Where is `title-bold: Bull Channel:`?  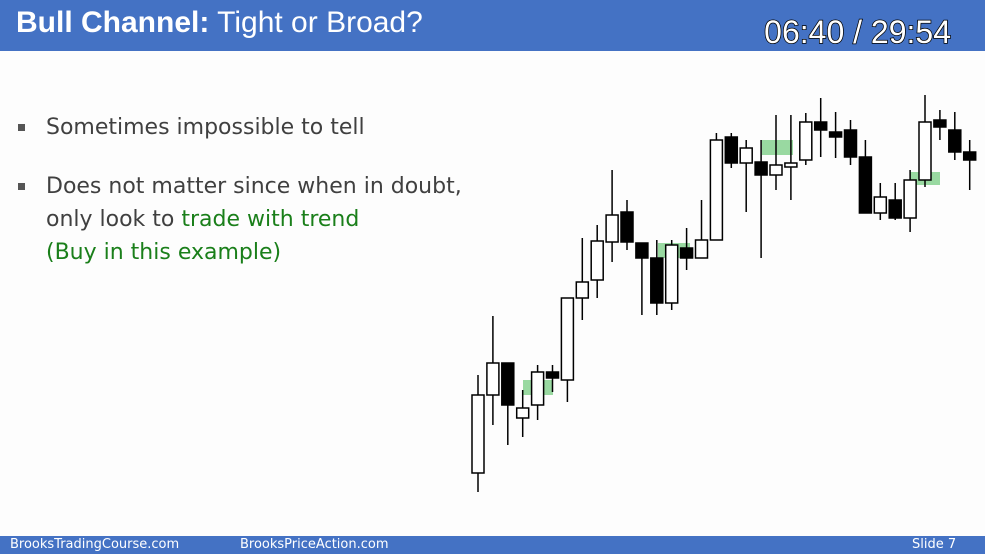 title-bold: Bull Channel: is located at coordinates (113, 22).